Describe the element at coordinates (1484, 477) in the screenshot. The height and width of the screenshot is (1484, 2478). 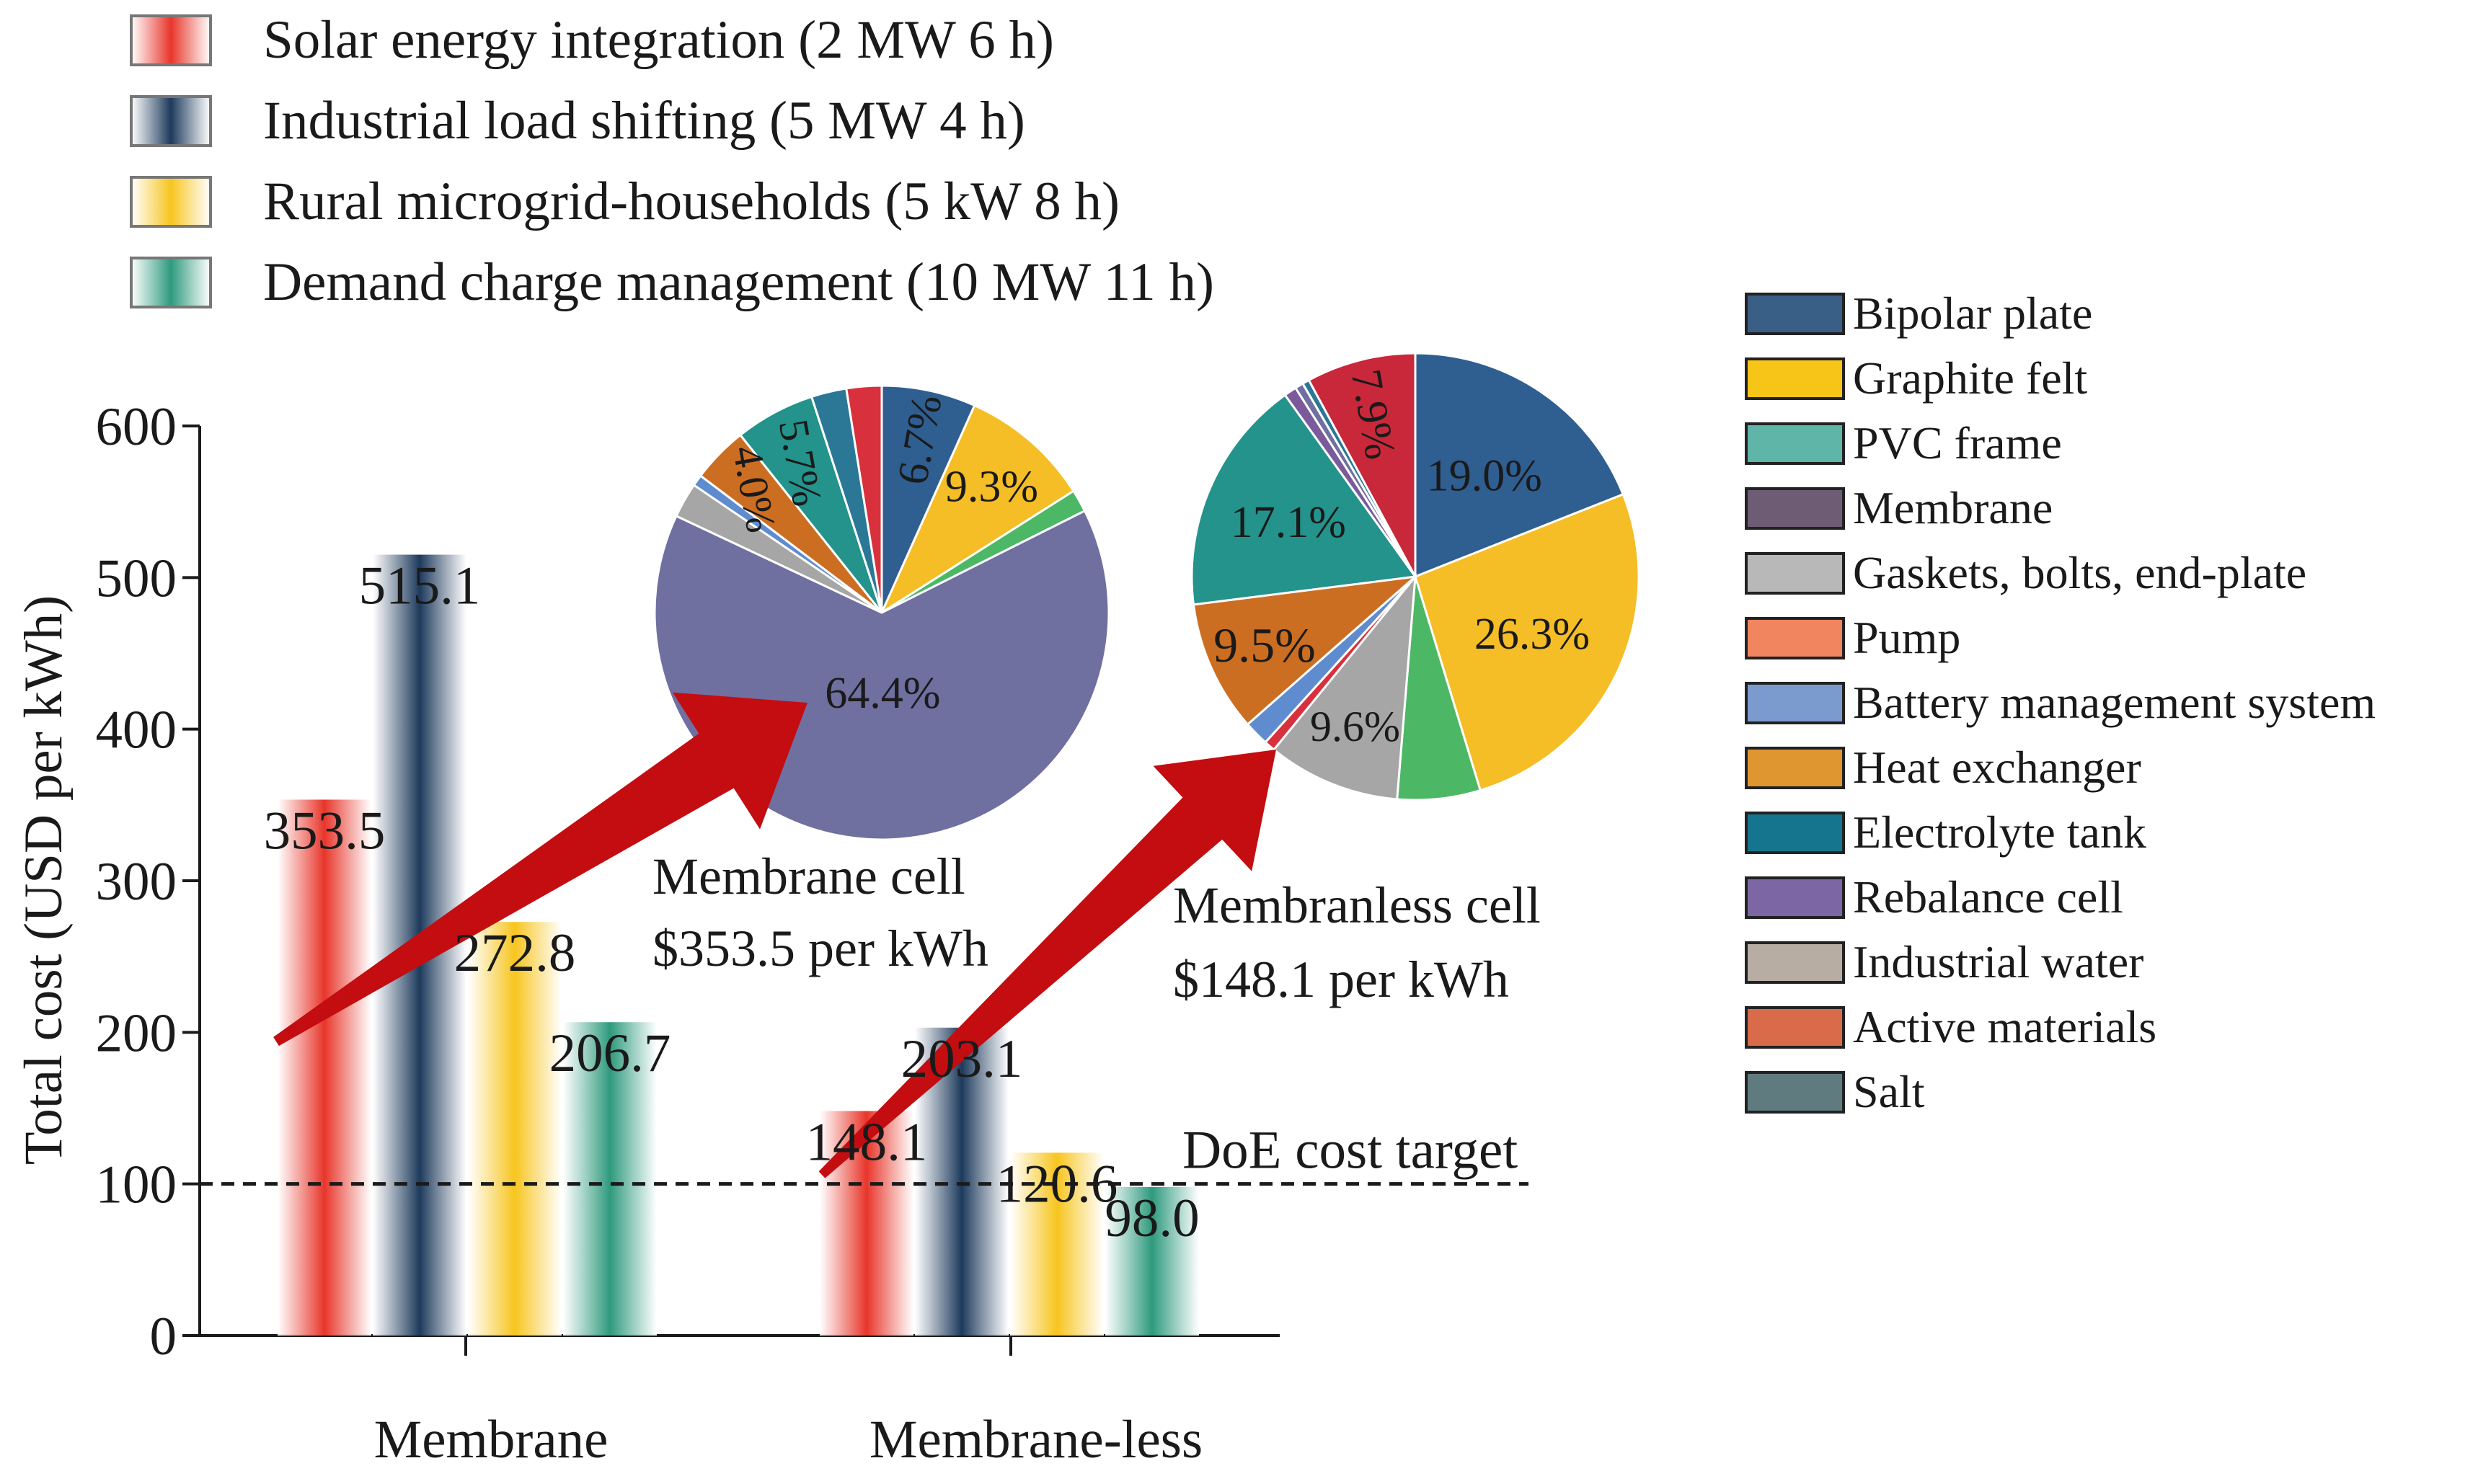
I see `pie-slice-label: 19.0%` at that location.